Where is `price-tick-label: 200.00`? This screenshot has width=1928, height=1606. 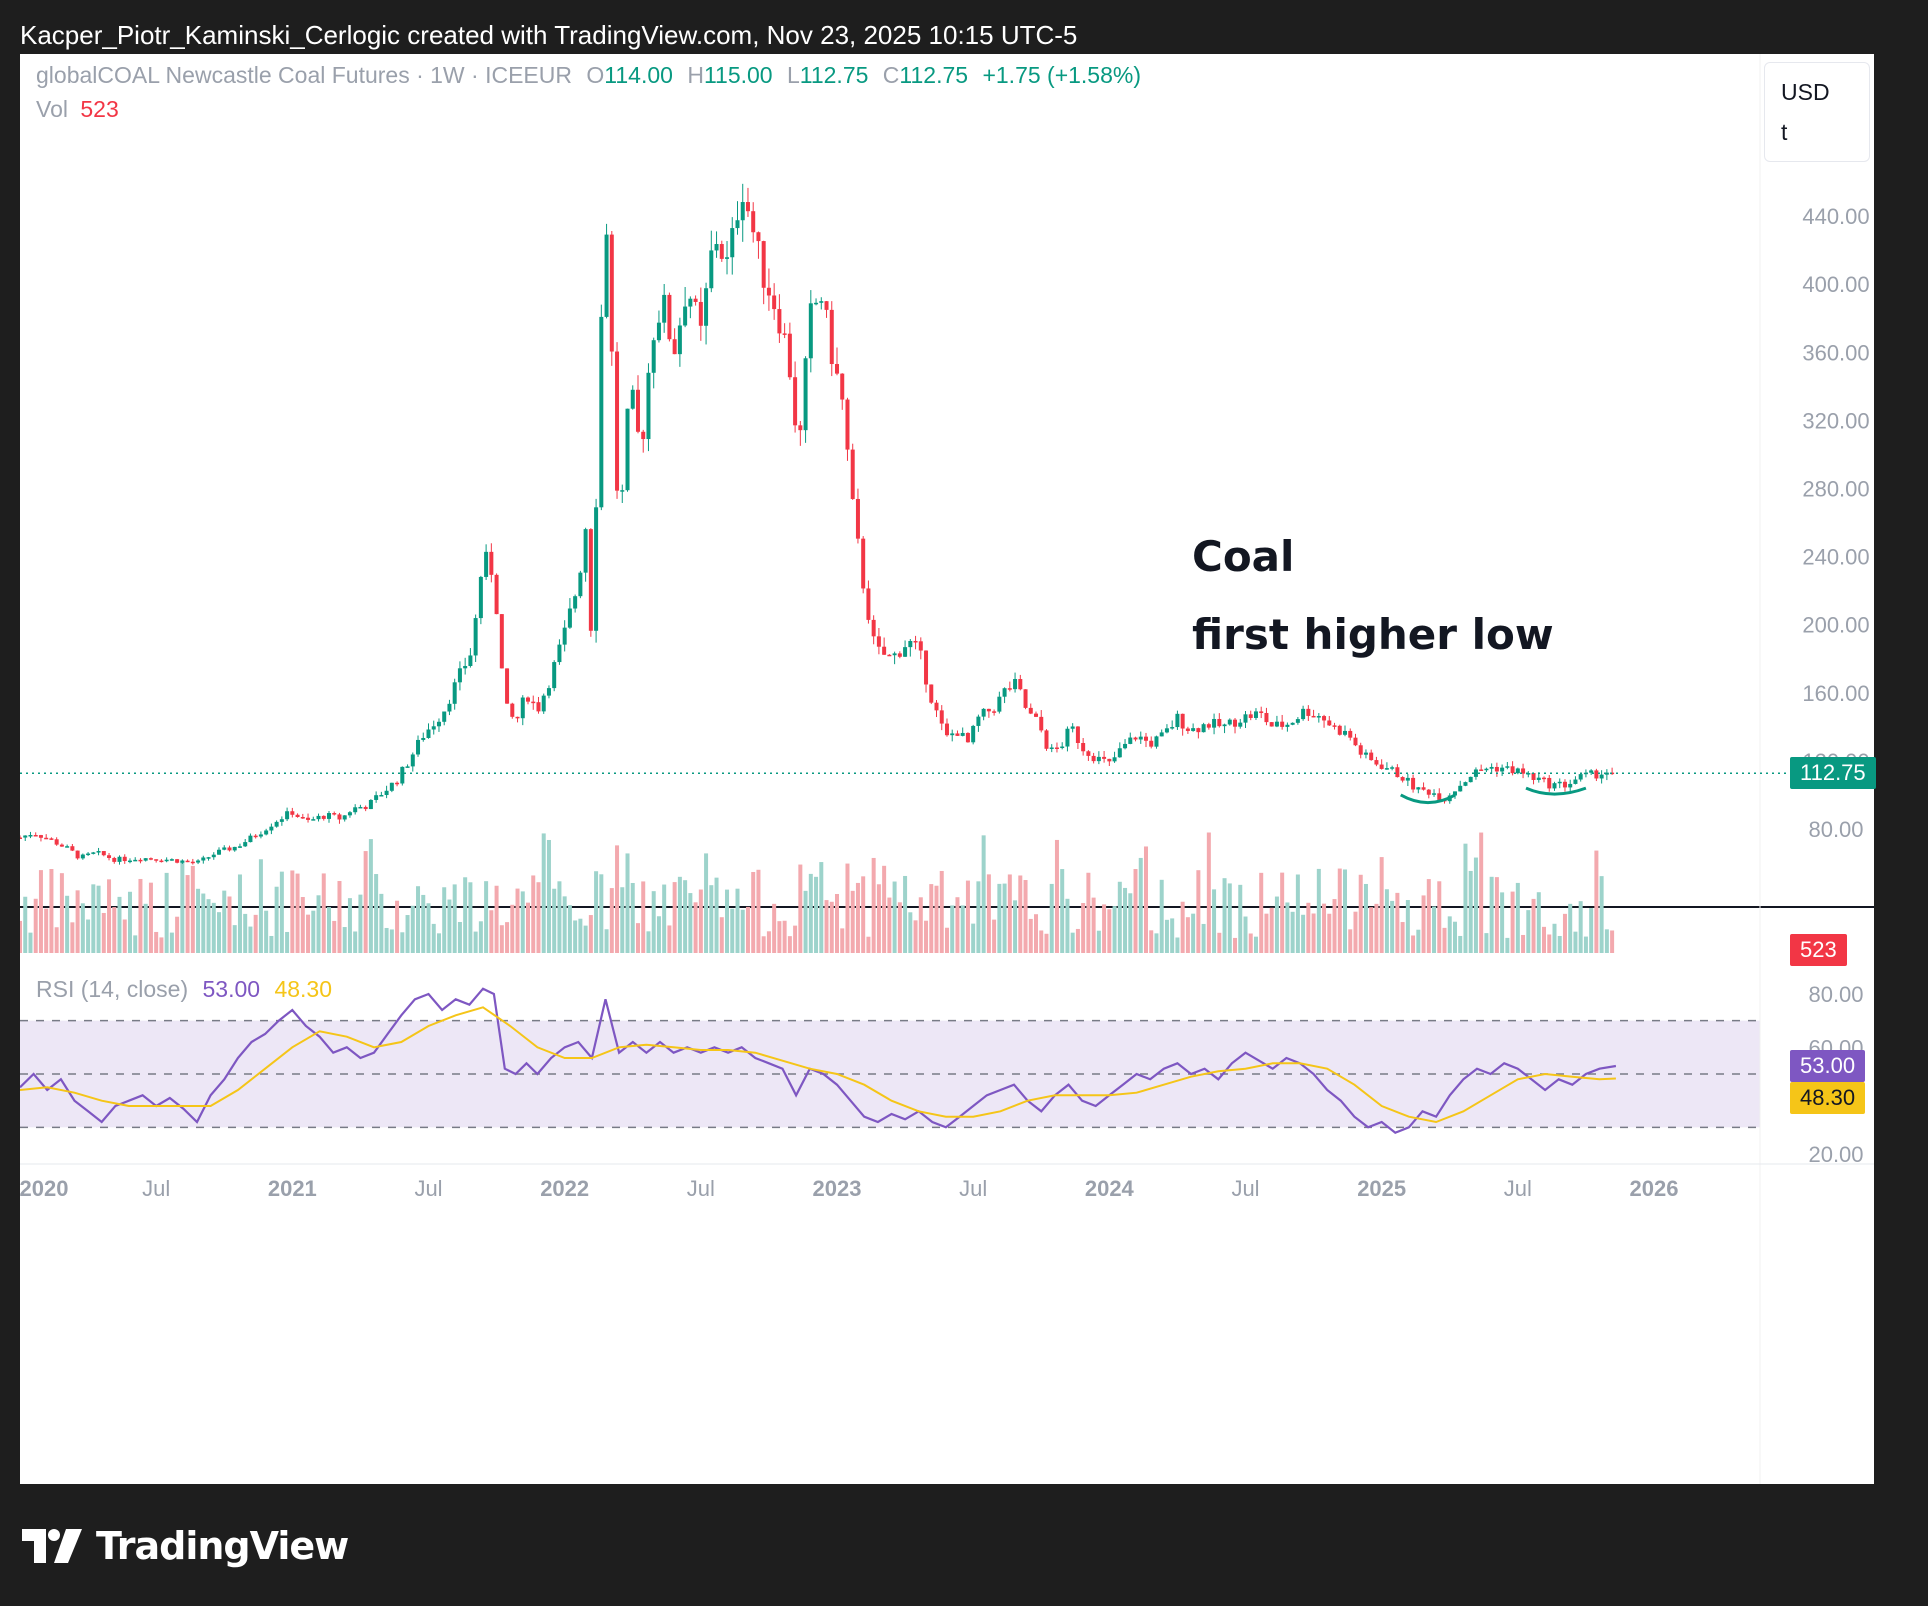
price-tick-label: 200.00 is located at coordinates (1835, 625).